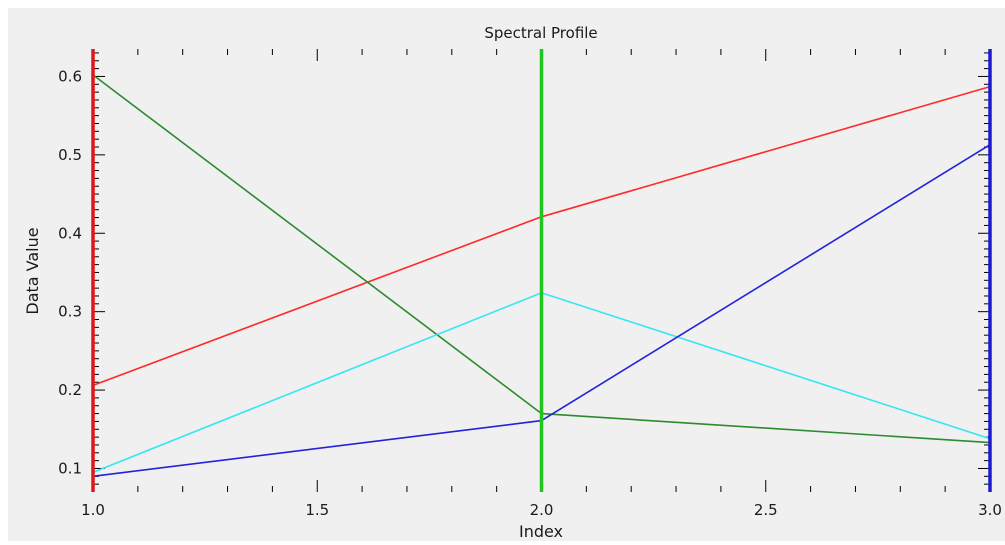  What do you see at coordinates (70, 468) in the screenshot?
I see `y-tick-label: 0.1` at bounding box center [70, 468].